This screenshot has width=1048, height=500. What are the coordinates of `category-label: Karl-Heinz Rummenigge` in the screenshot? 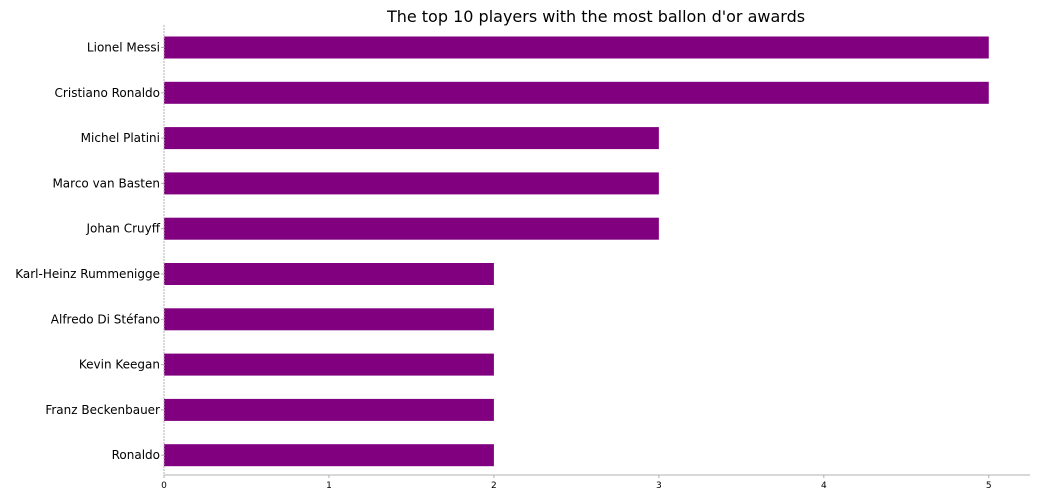 It's located at (87, 274).